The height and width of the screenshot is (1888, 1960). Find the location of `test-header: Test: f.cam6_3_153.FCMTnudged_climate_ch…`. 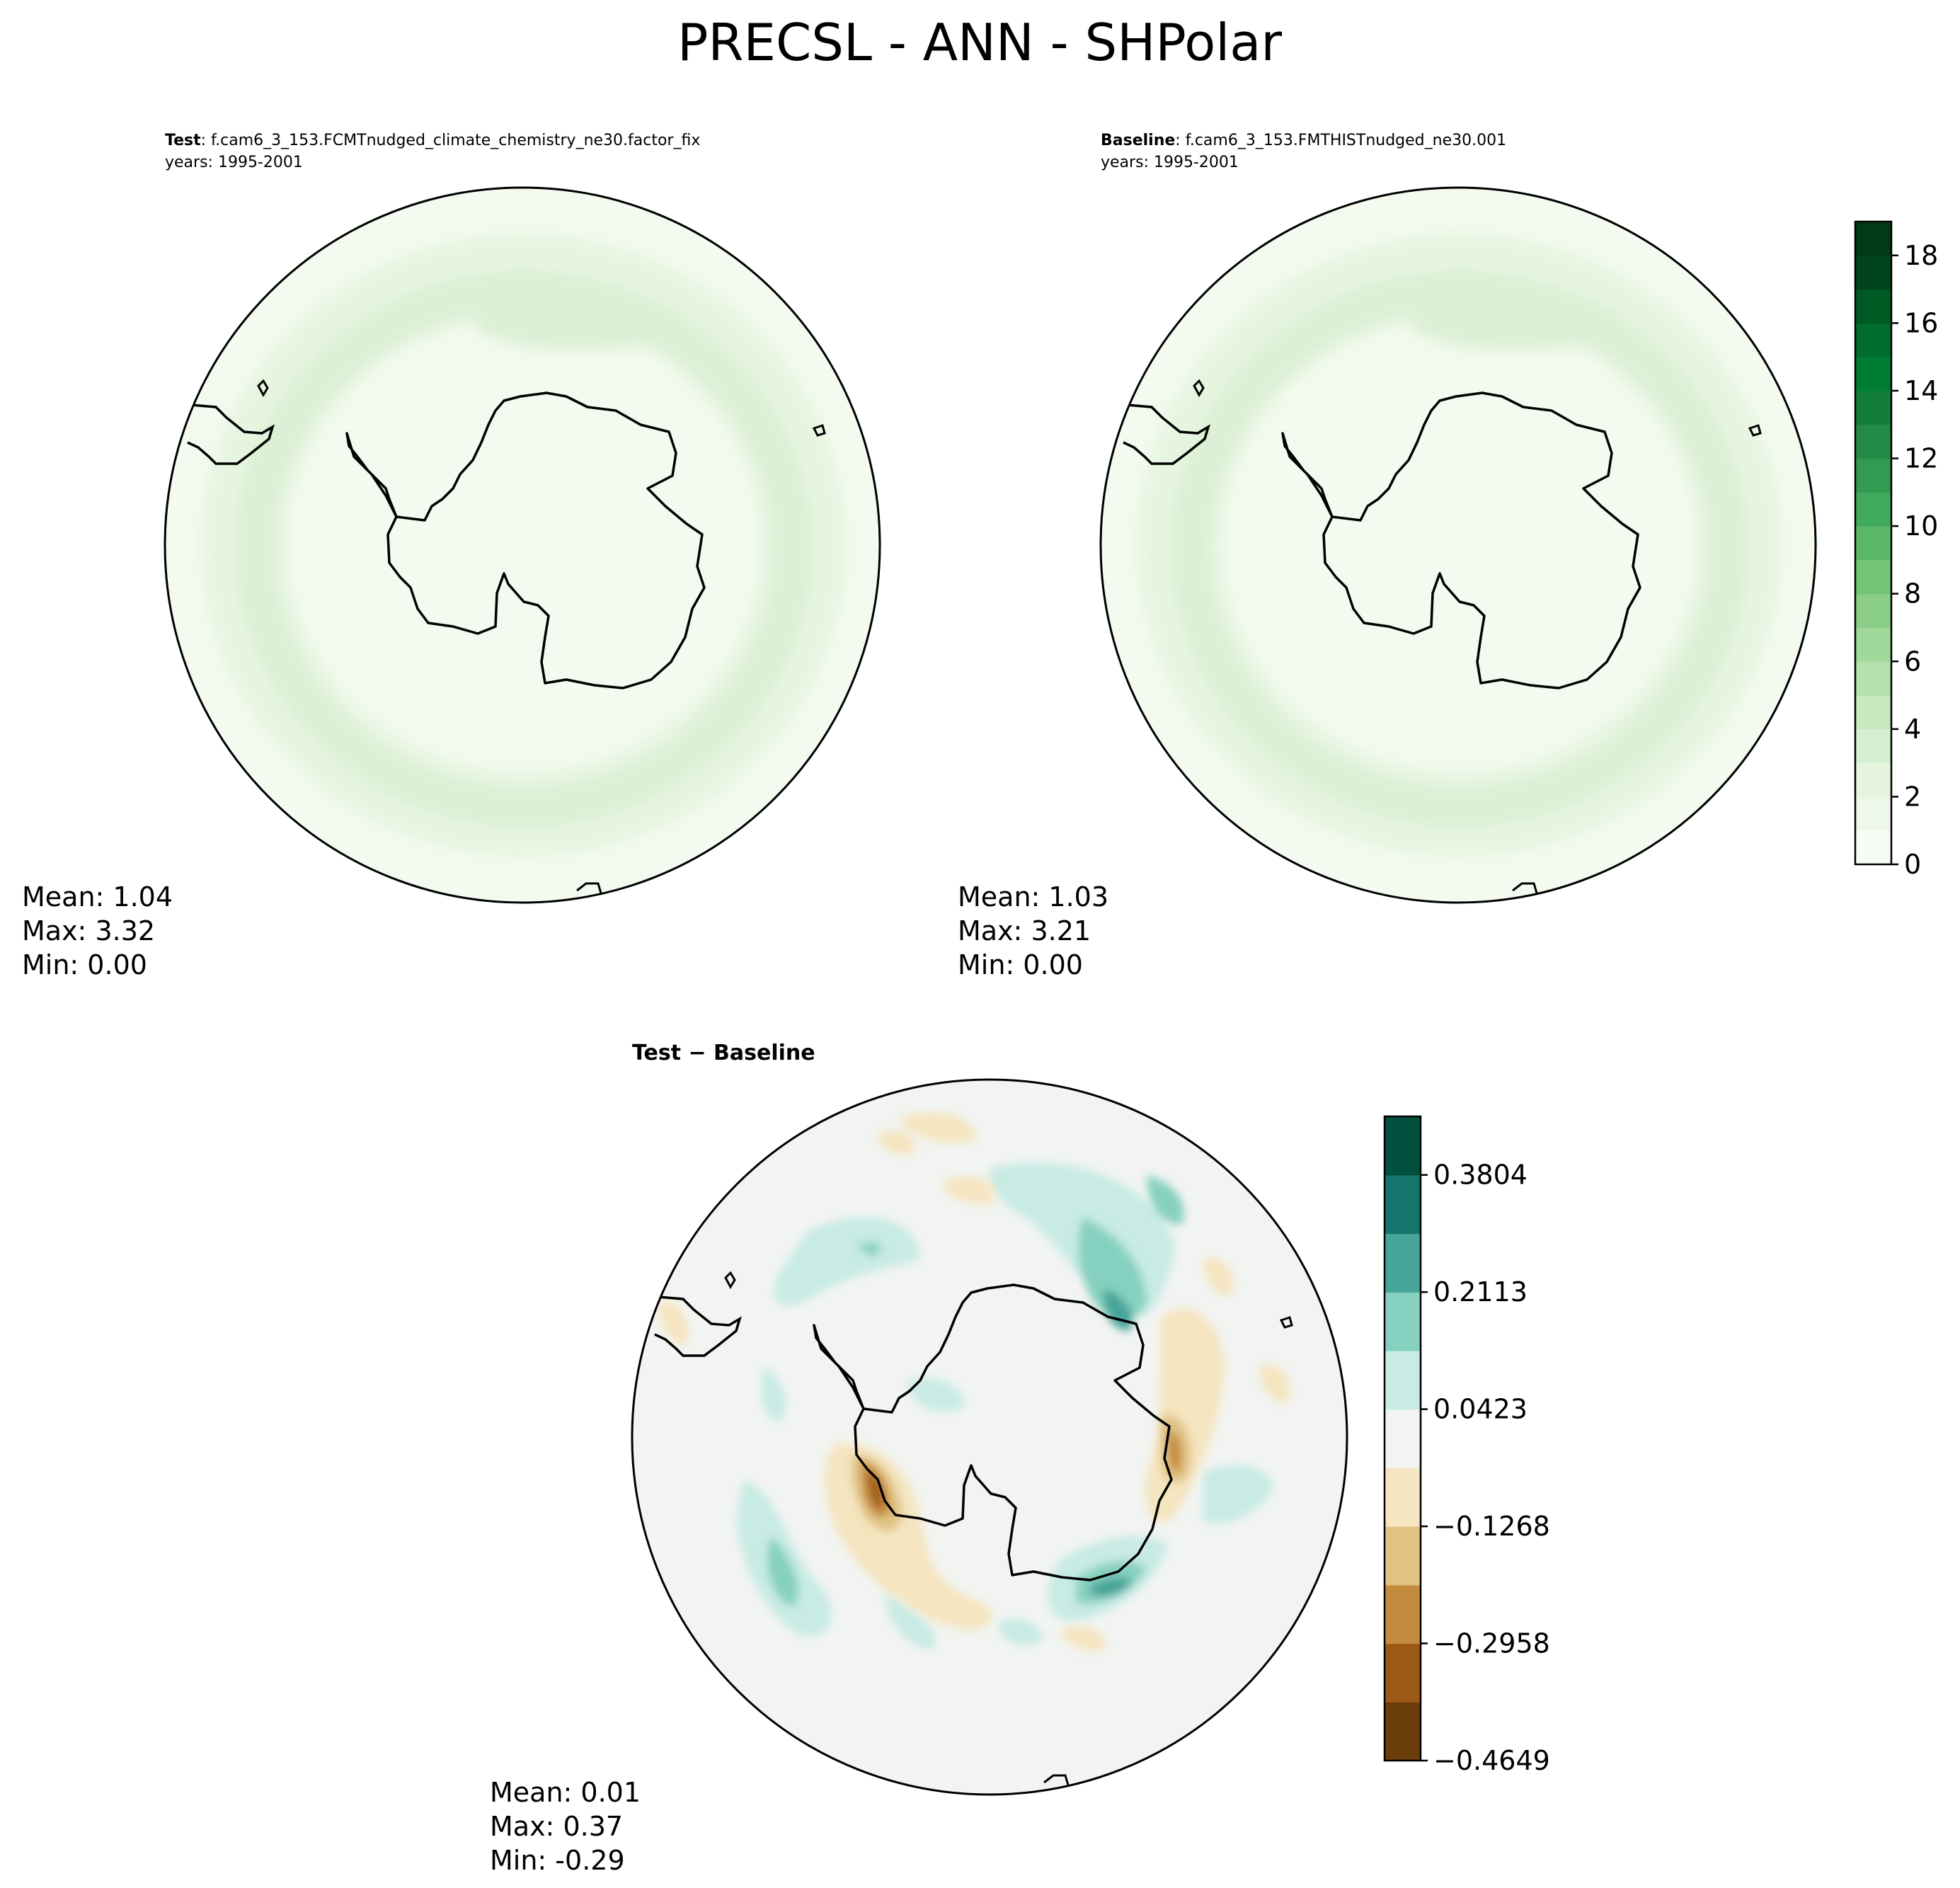

test-header: Test: f.cam6_3_153.FCMTnudged_climate_ch… is located at coordinates (432, 140).